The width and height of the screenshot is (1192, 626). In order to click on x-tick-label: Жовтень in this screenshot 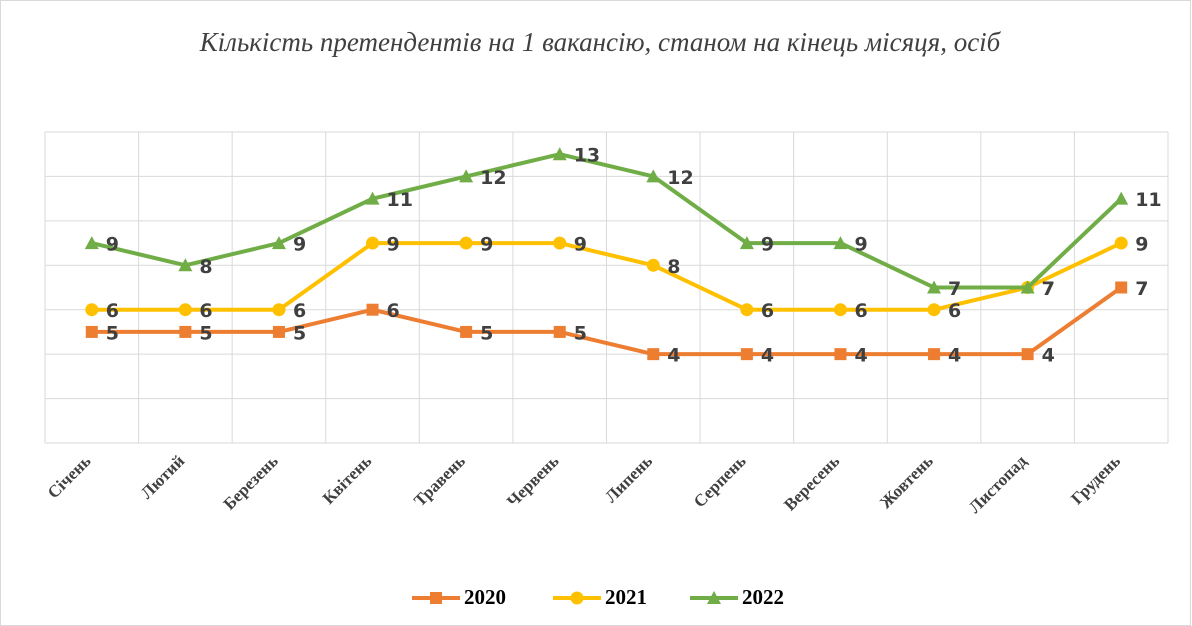, I will do `click(906, 481)`.